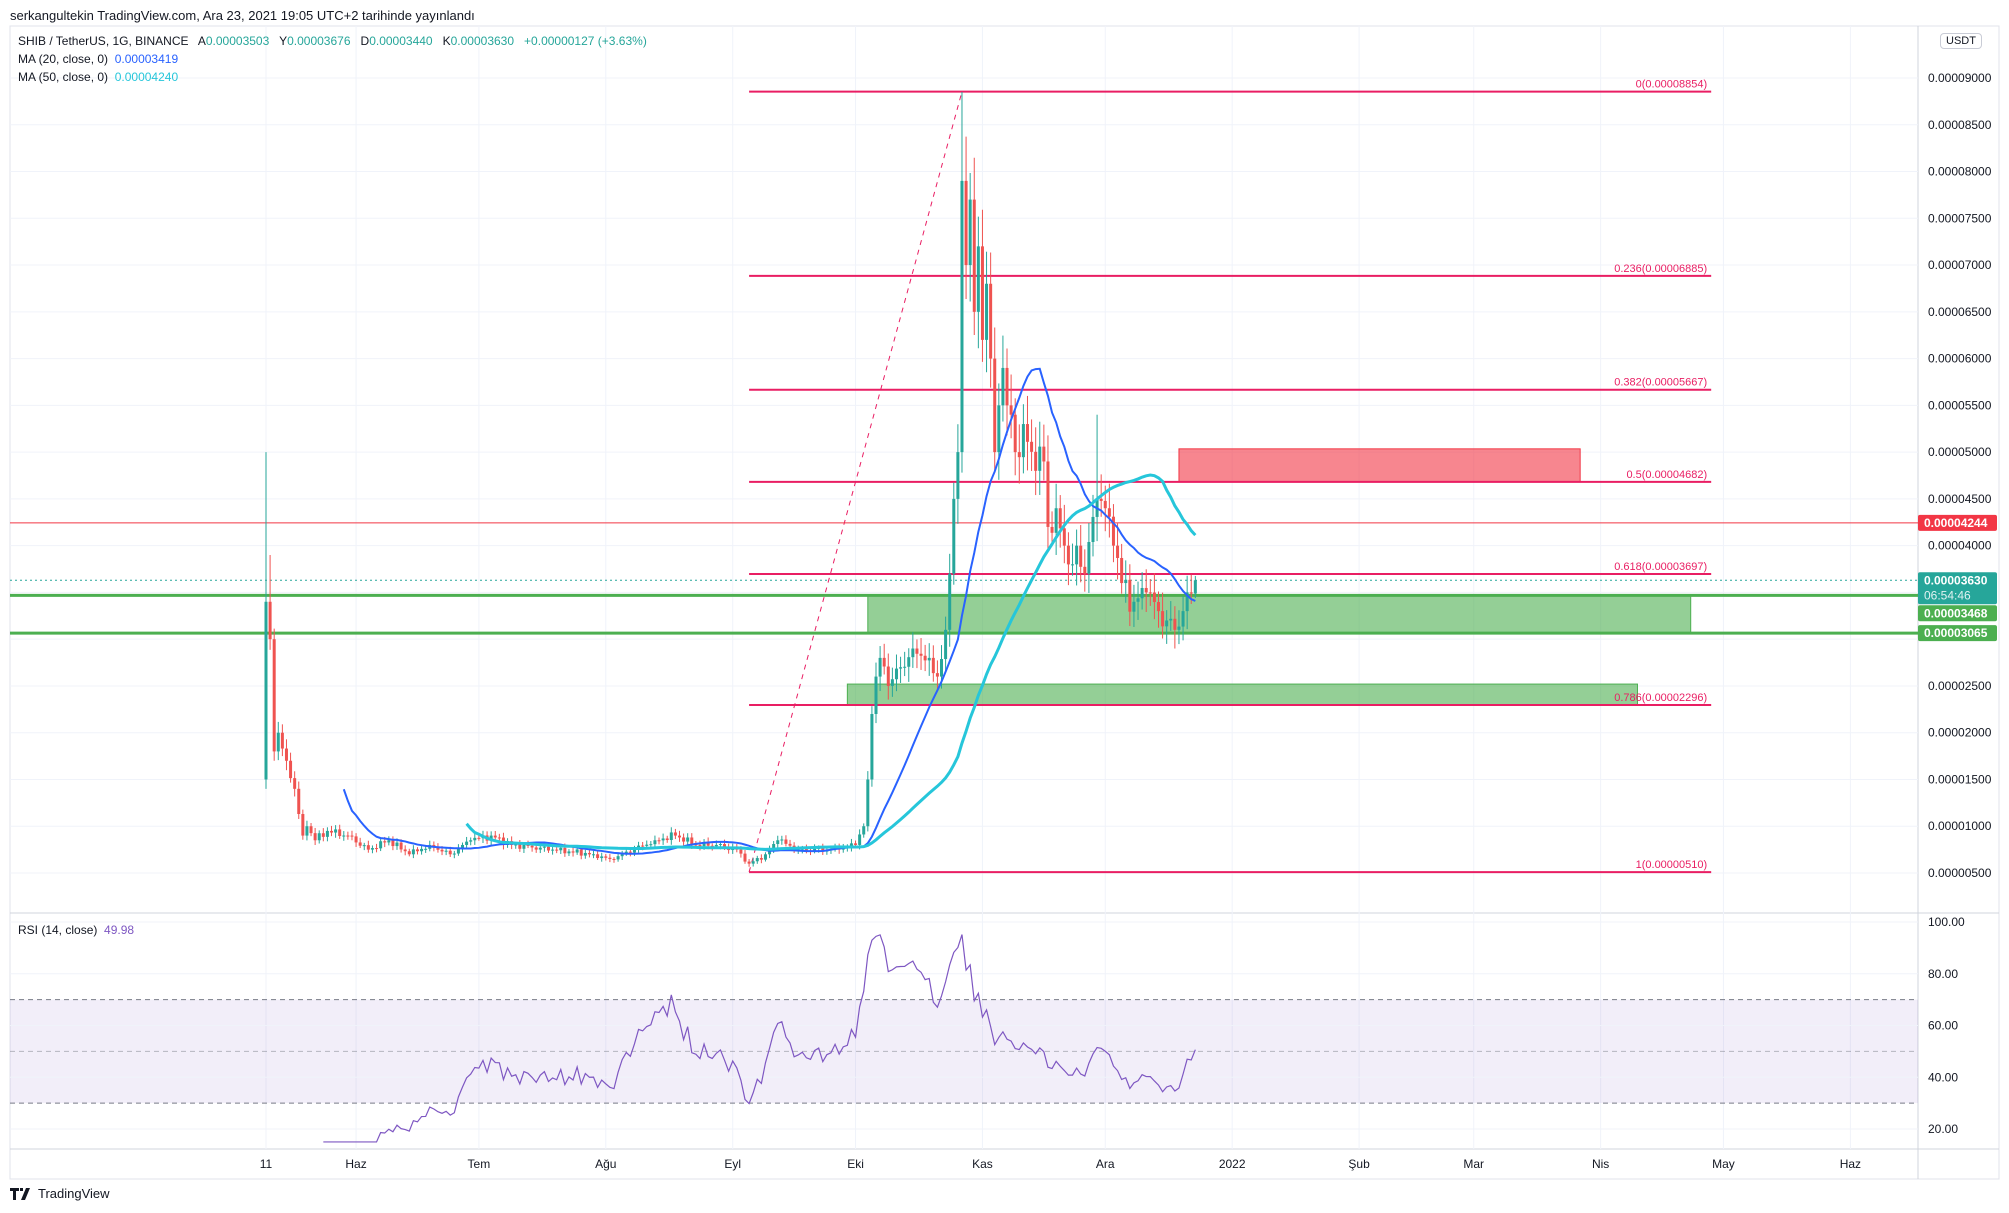  I want to click on symbol-label: SHIB / TetherUS, 1G, BINANCE, so click(103, 41).